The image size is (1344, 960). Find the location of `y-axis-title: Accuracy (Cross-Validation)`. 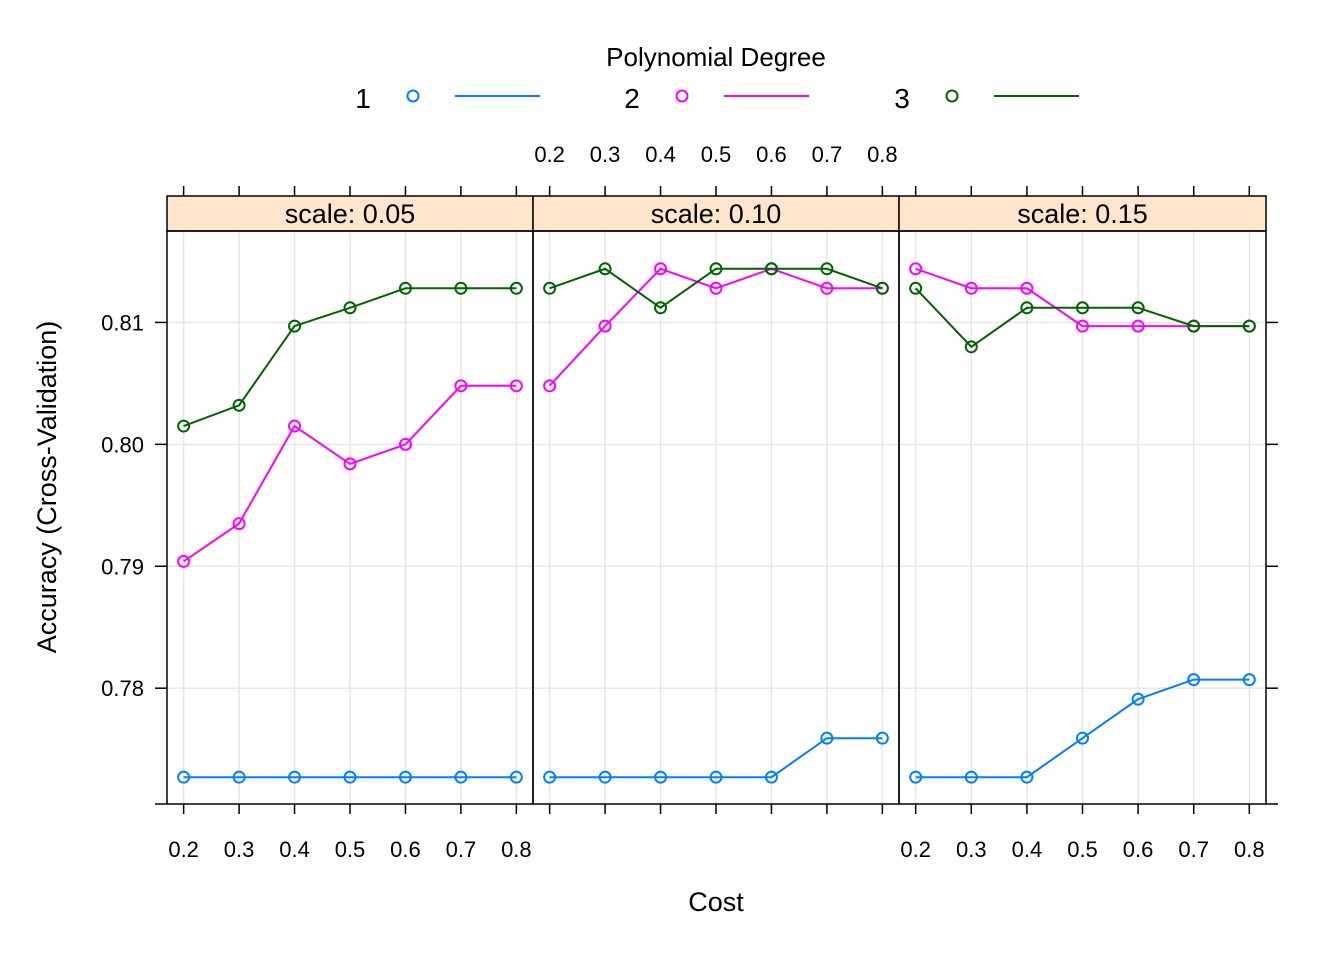

y-axis-title: Accuracy (Cross-Validation) is located at coordinates (47, 487).